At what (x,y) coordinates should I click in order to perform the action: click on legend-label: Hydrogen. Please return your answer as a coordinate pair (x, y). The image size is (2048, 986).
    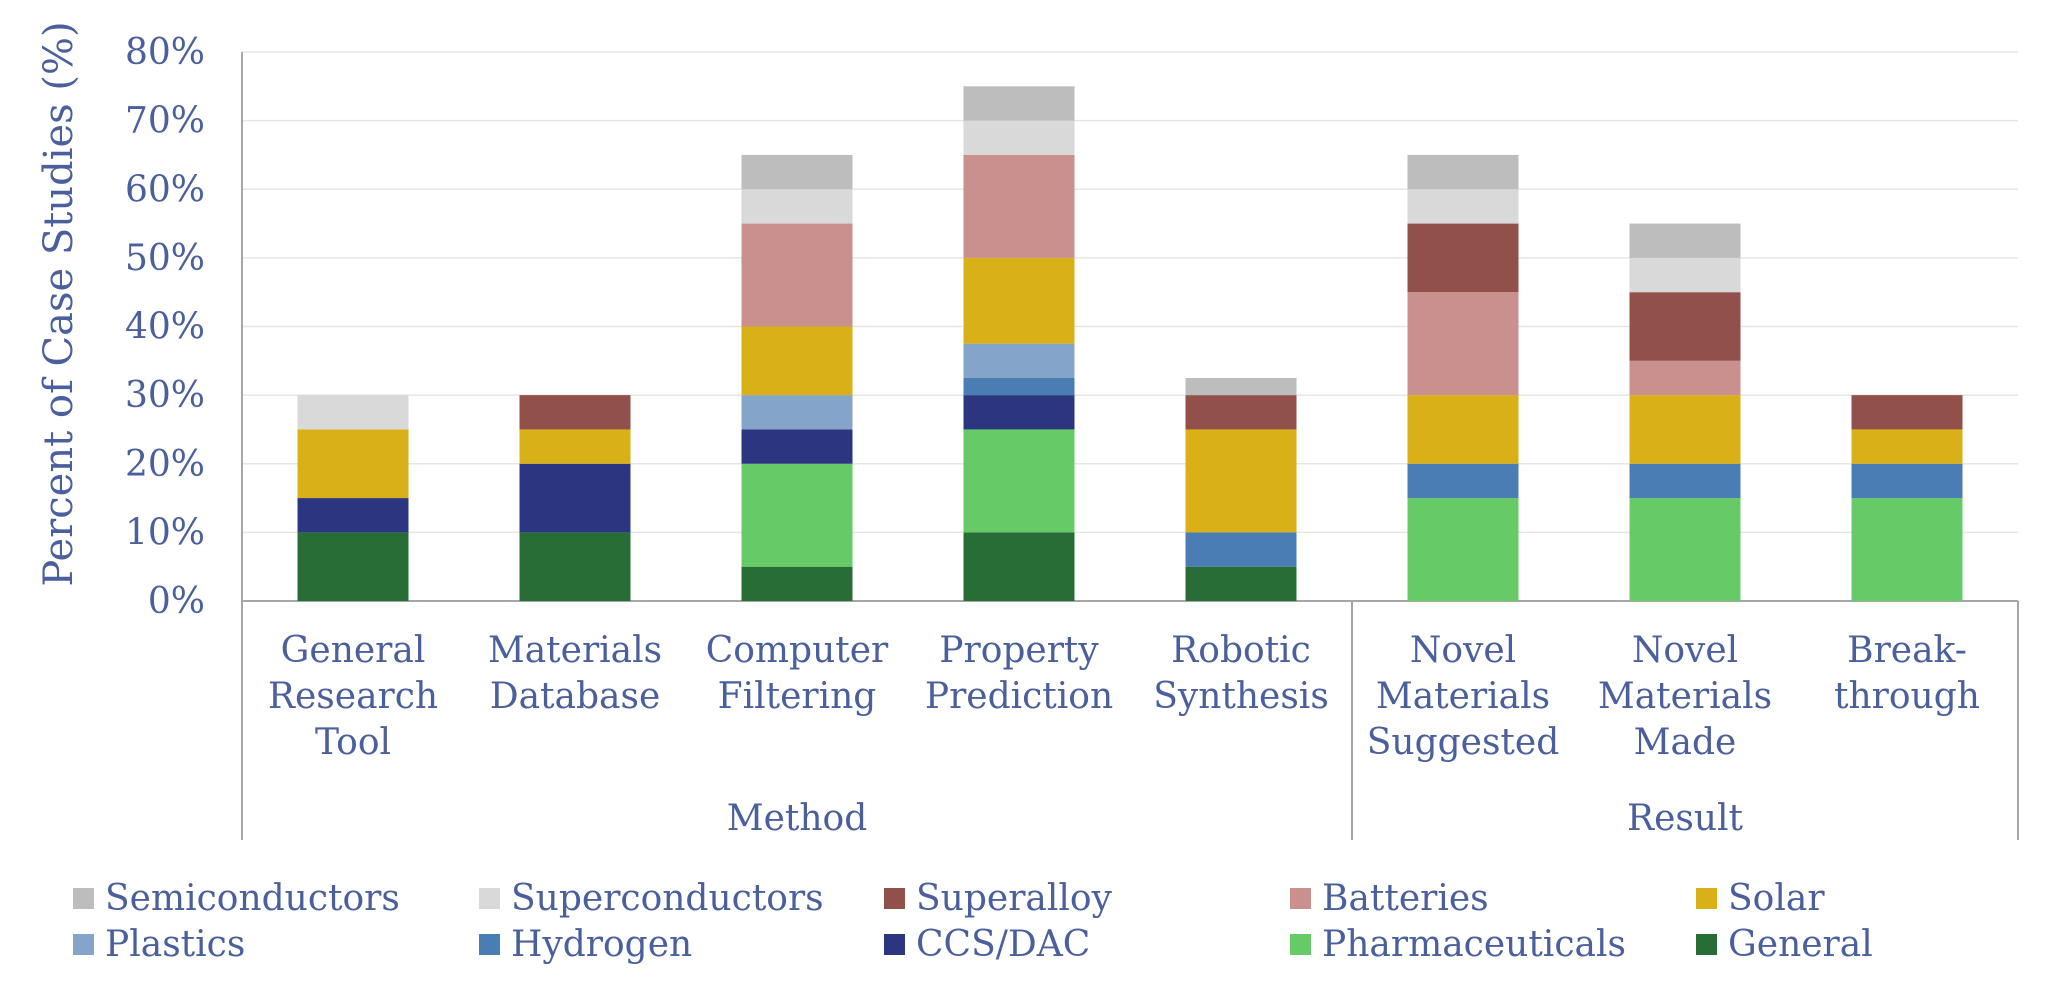
    Looking at the image, I should click on (601, 944).